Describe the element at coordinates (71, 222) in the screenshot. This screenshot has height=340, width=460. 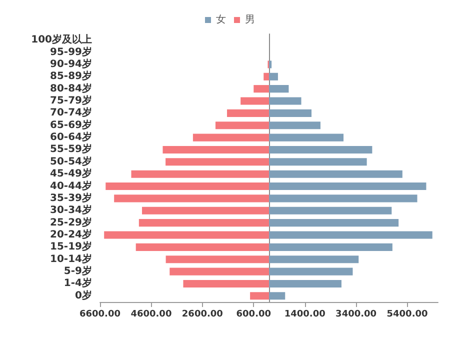
I see `y-tick-label: 25-29岁` at that location.